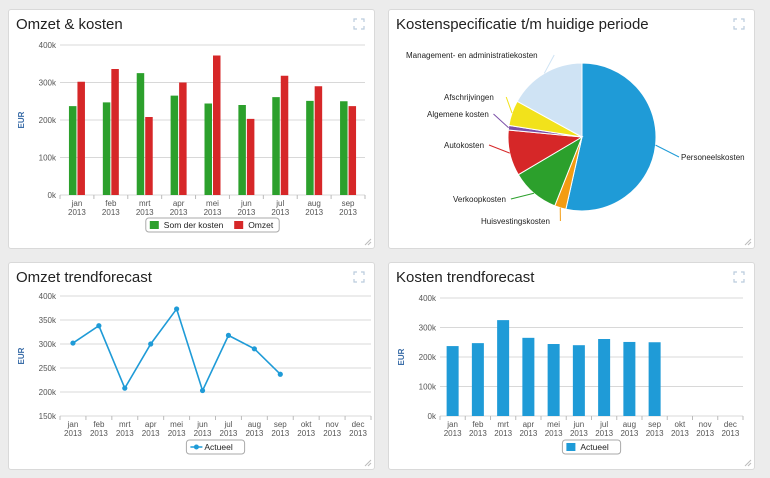 This screenshot has height=478, width=770. What do you see at coordinates (84, 277) in the screenshot?
I see `panel-title: Omzet trendforecast` at bounding box center [84, 277].